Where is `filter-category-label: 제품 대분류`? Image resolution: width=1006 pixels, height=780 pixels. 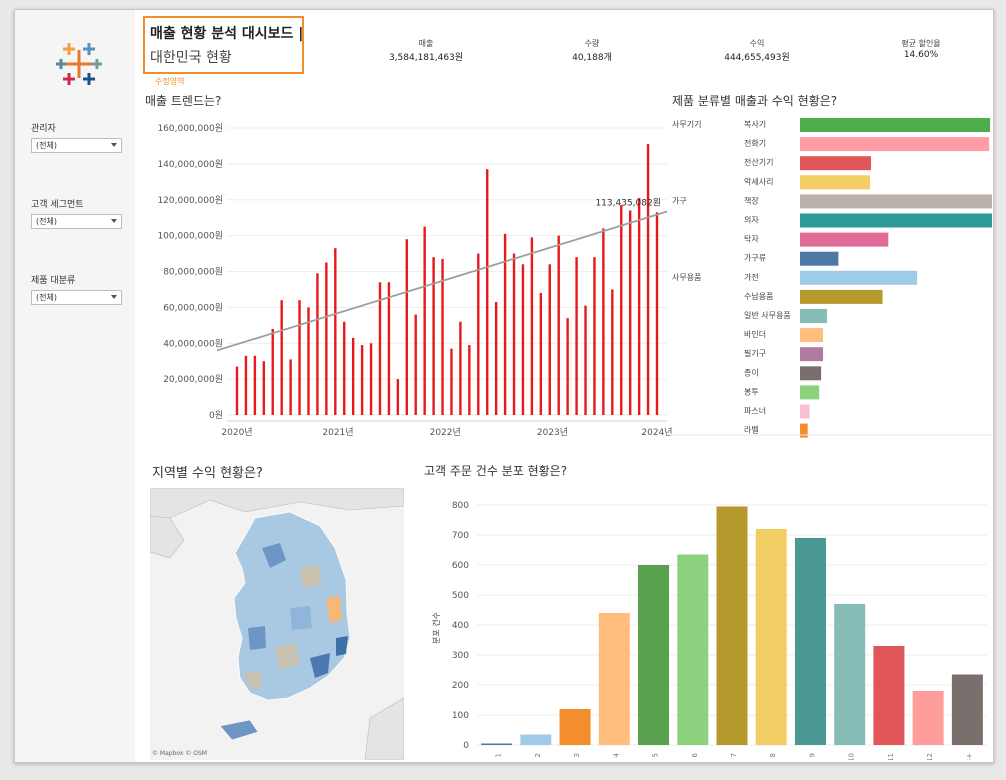 filter-category-label: 제품 대분류 is located at coordinates (53, 281).